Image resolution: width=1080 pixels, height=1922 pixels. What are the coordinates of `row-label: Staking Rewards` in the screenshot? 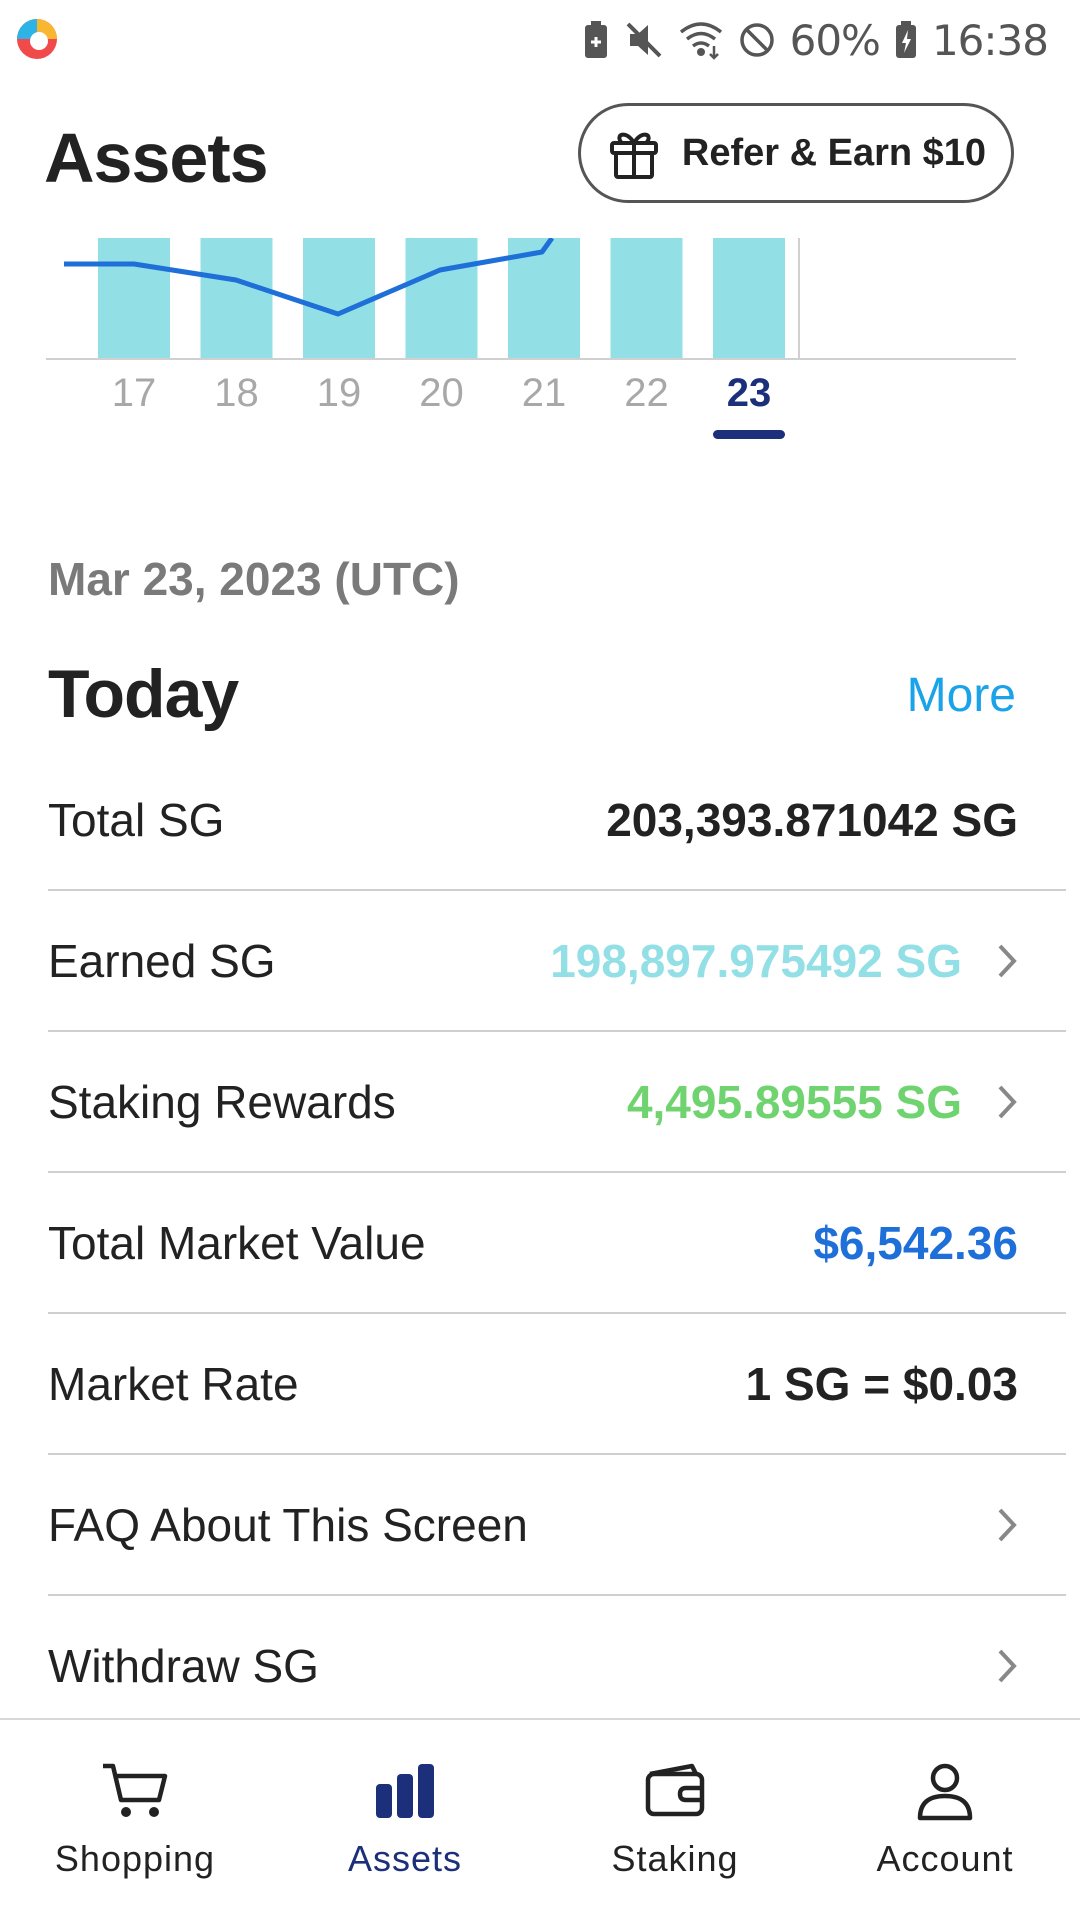 It's located at (222, 1101).